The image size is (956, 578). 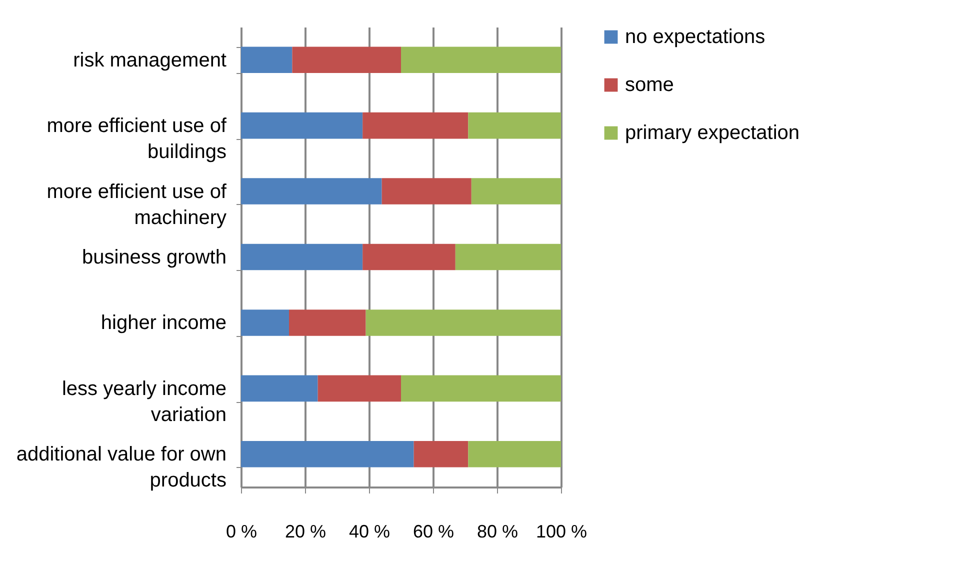 What do you see at coordinates (150, 60) in the screenshot?
I see `y-tick-label: risk management` at bounding box center [150, 60].